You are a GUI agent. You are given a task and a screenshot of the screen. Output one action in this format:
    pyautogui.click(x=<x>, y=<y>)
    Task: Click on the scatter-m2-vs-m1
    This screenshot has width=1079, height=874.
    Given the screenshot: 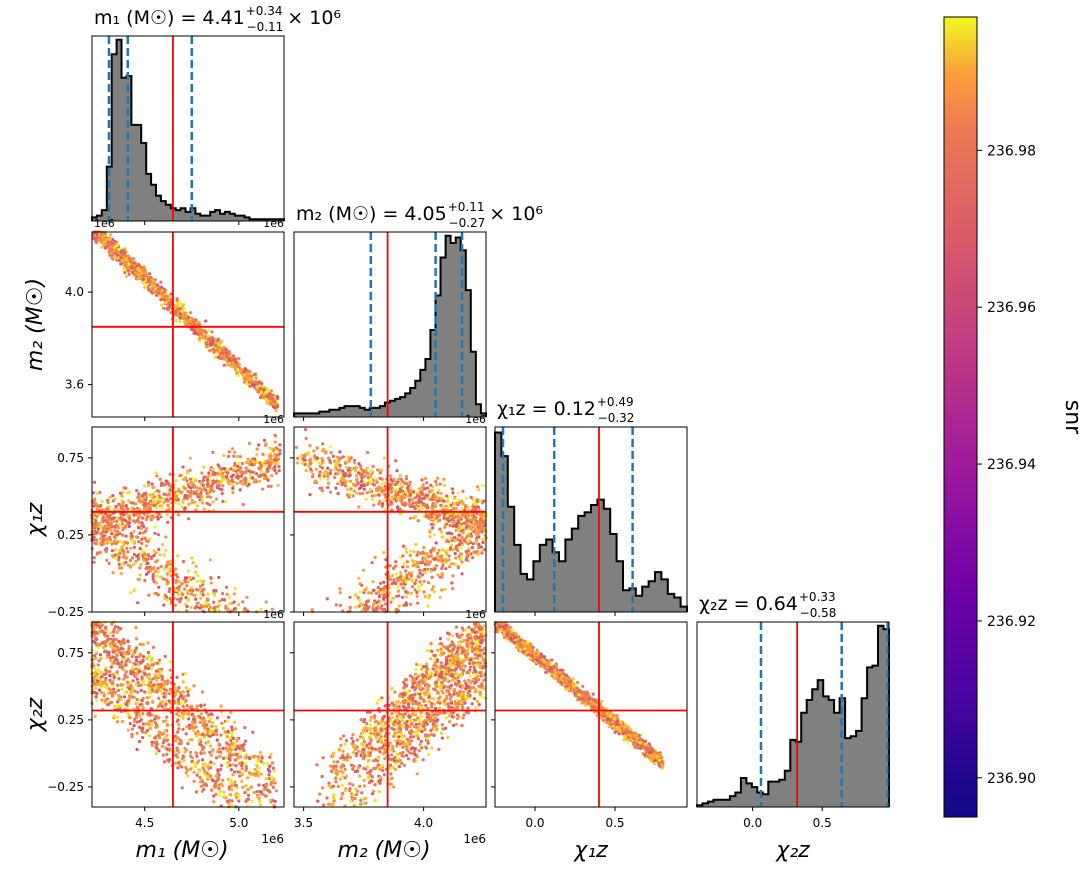 What is the action you would take?
    pyautogui.click(x=186, y=321)
    